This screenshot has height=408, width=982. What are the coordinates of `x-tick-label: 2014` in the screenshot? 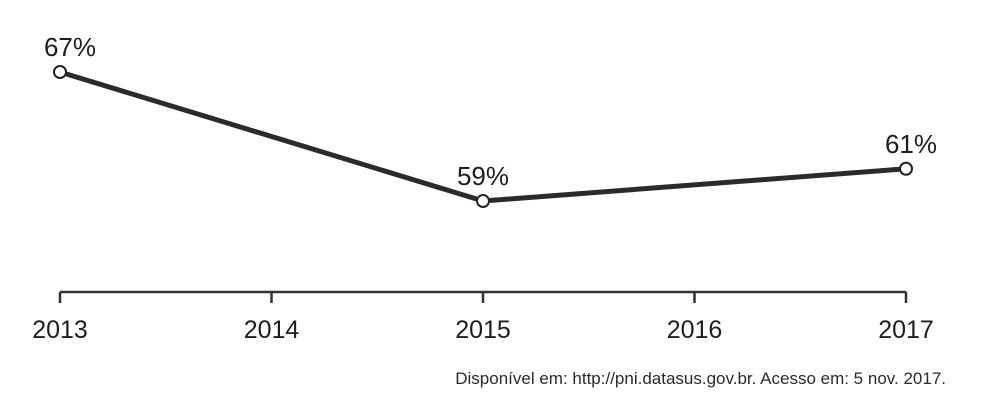 It's located at (272, 330).